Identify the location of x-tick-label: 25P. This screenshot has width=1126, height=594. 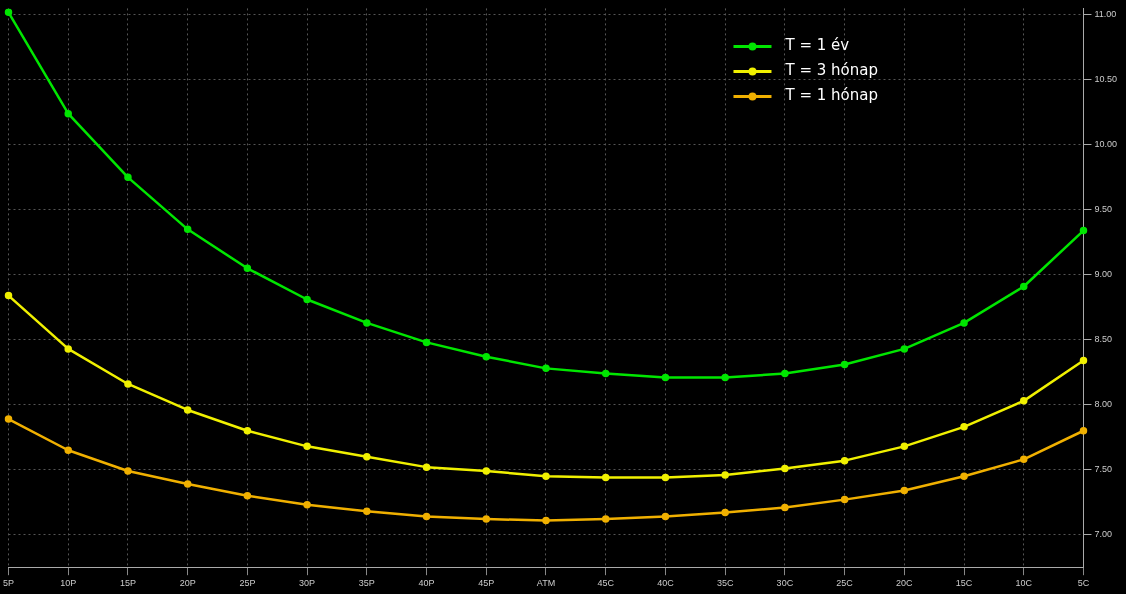
(247, 583).